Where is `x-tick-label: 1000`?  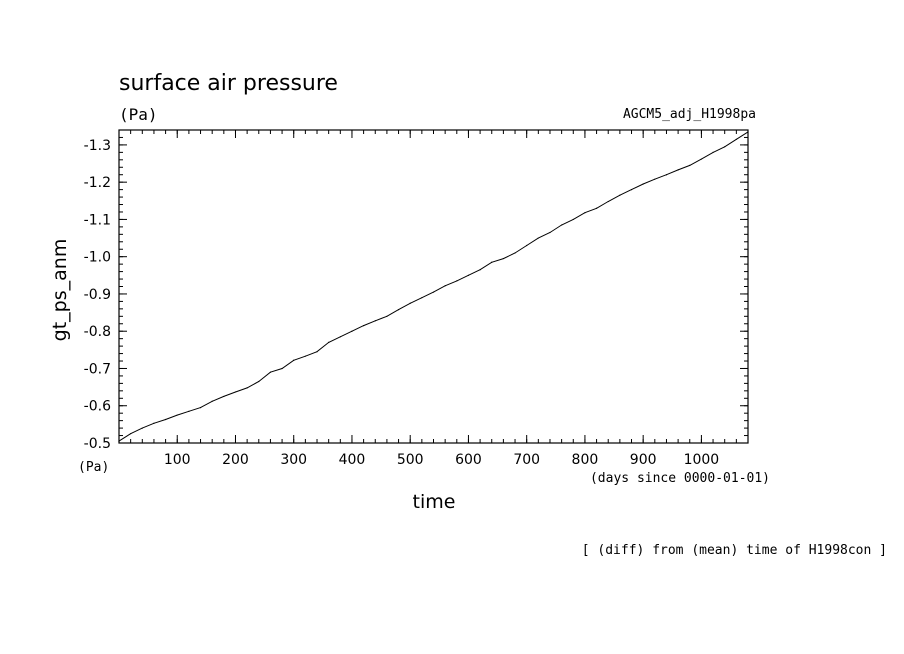 x-tick-label: 1000 is located at coordinates (702, 460).